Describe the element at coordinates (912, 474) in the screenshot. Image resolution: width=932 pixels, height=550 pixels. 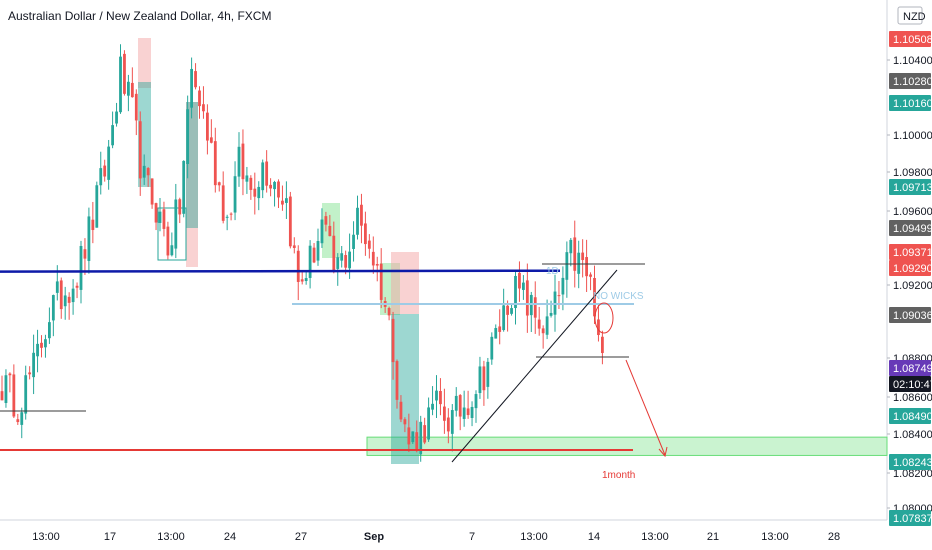
I see `price-tick-label: 1.08200` at that location.